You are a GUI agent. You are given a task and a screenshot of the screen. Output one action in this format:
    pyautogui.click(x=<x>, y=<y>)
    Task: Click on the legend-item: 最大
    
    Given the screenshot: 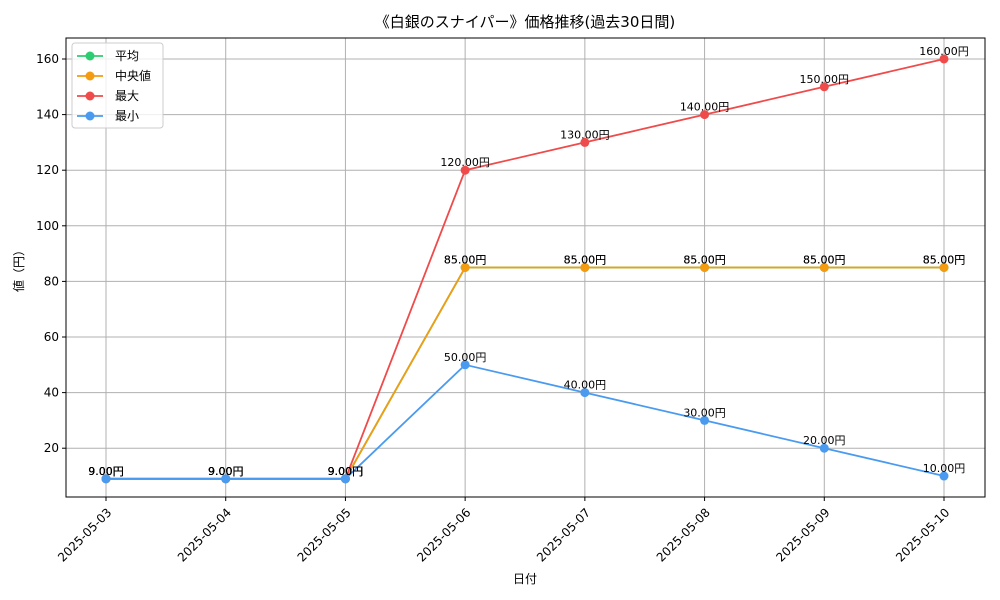 What is the action you would take?
    pyautogui.click(x=108, y=96)
    